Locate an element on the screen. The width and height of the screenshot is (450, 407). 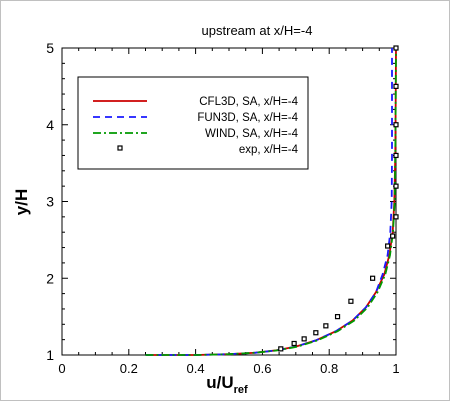
legend-label: CFL3D, SA, x/H=-4 is located at coordinates (248, 102).